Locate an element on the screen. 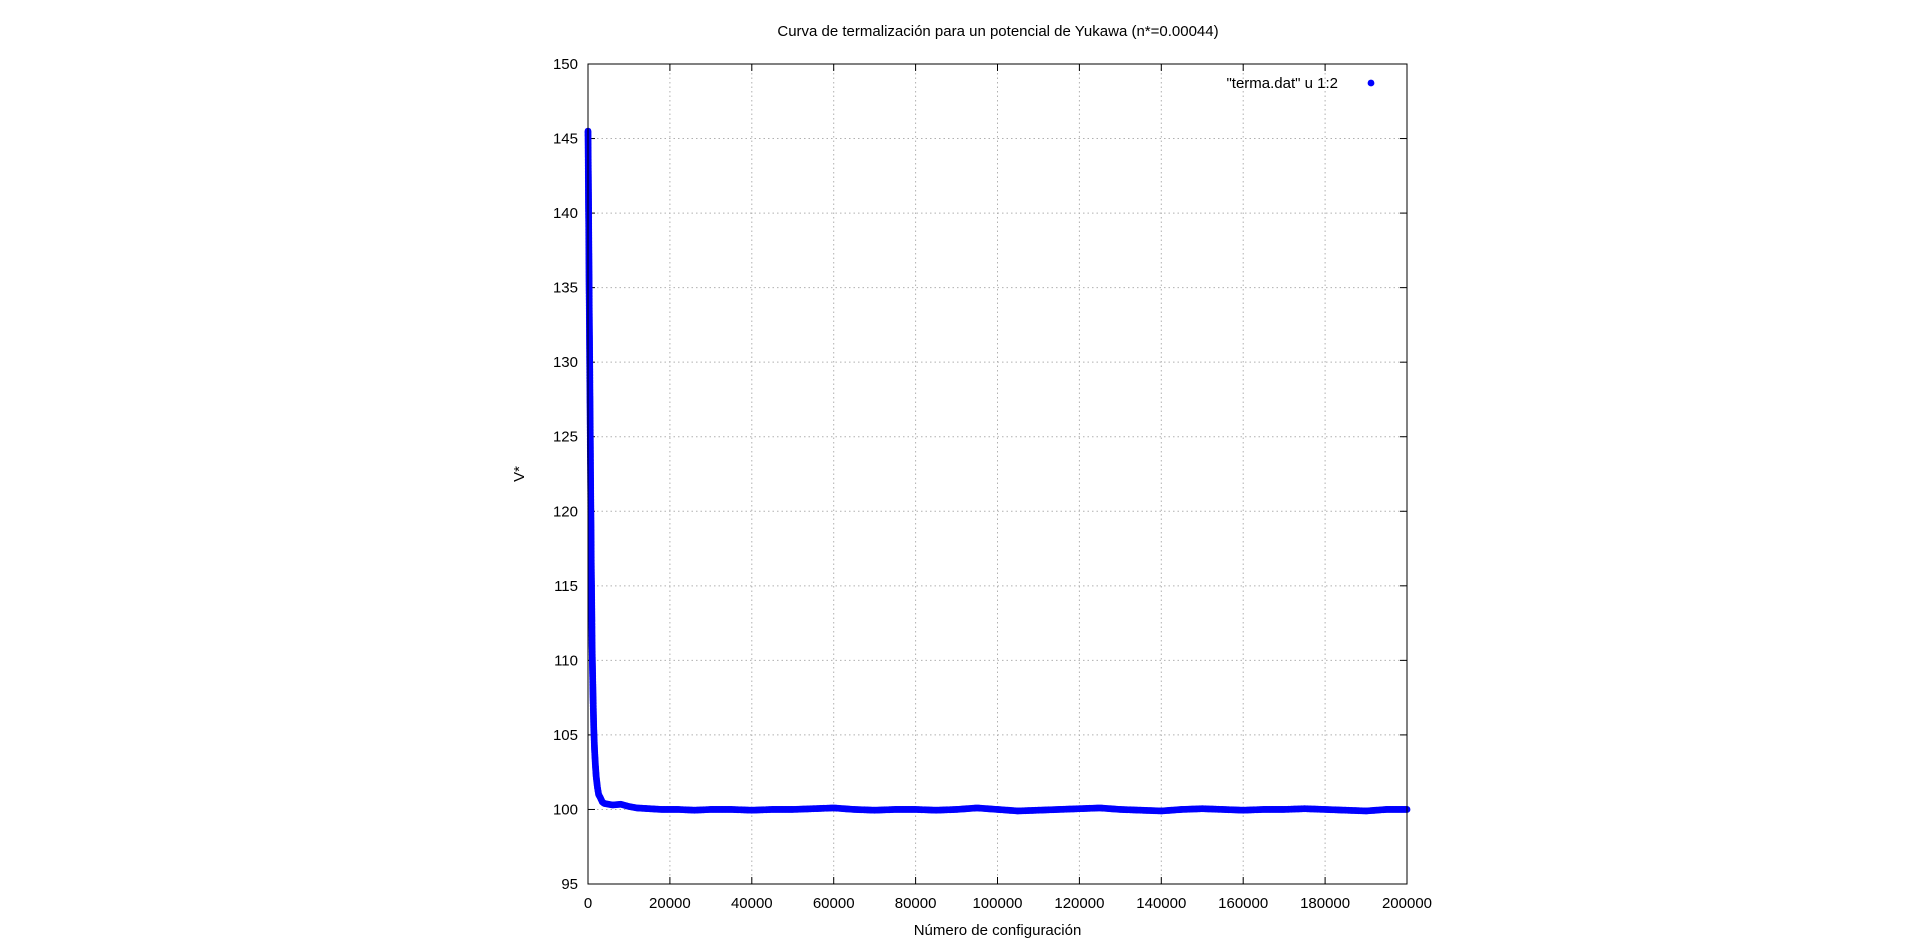 The width and height of the screenshot is (1920, 945). legend: "terma.dat" u 1:2 is located at coordinates (1300, 83).